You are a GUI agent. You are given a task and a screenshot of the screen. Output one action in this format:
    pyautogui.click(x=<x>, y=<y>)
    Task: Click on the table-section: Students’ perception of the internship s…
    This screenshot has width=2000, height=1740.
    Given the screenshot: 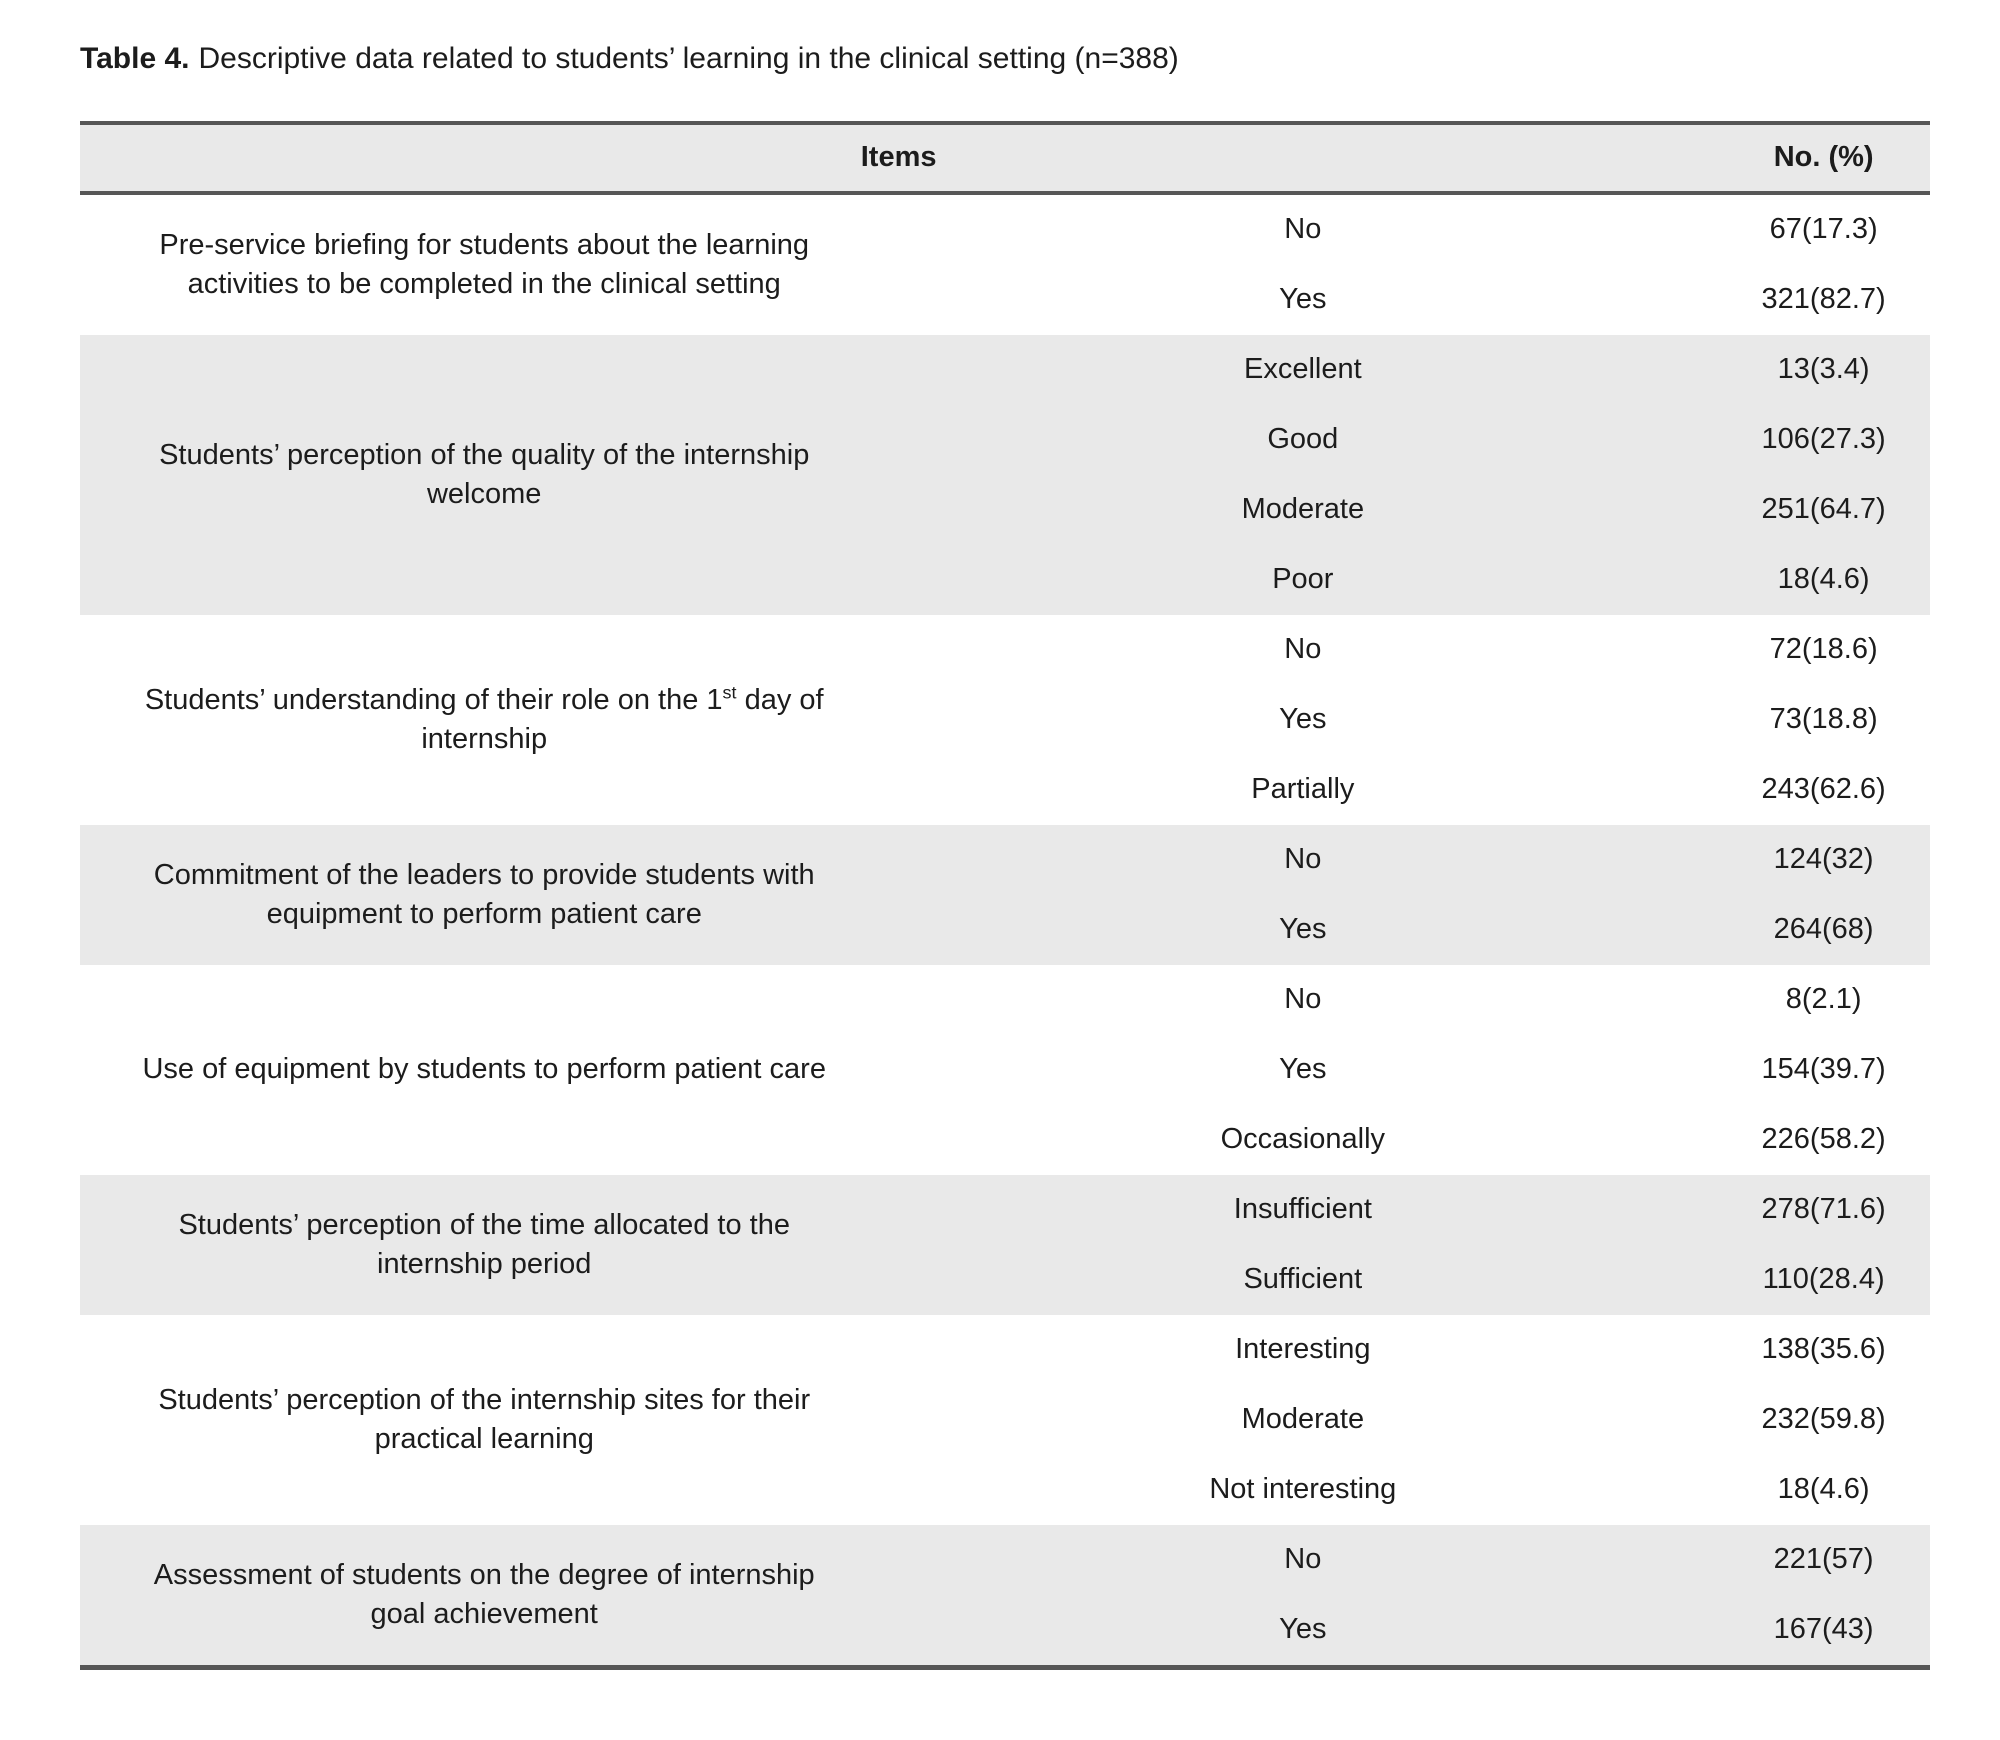 What is the action you would take?
    pyautogui.click(x=1005, y=1420)
    